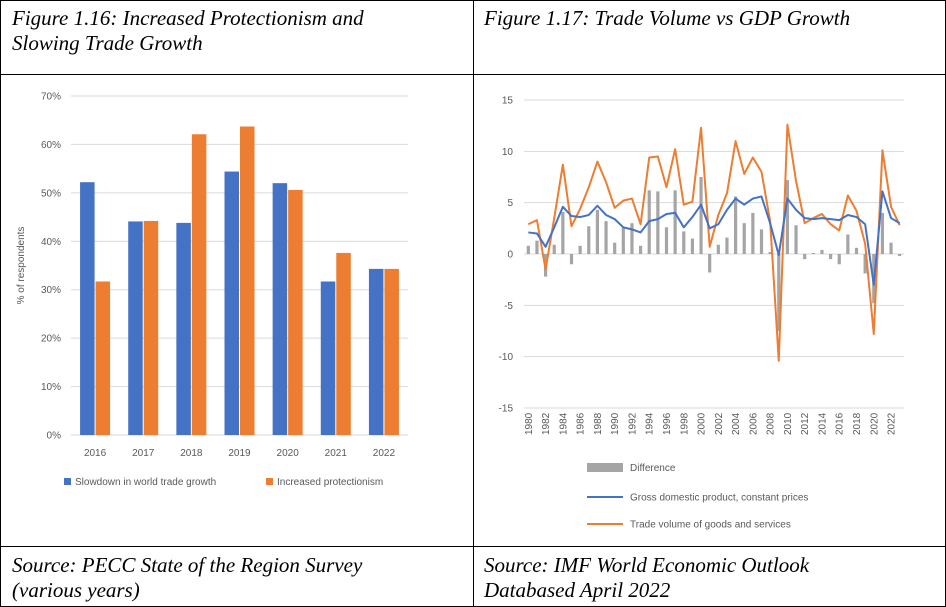  I want to click on x-tick-label: 1992, so click(632, 423).